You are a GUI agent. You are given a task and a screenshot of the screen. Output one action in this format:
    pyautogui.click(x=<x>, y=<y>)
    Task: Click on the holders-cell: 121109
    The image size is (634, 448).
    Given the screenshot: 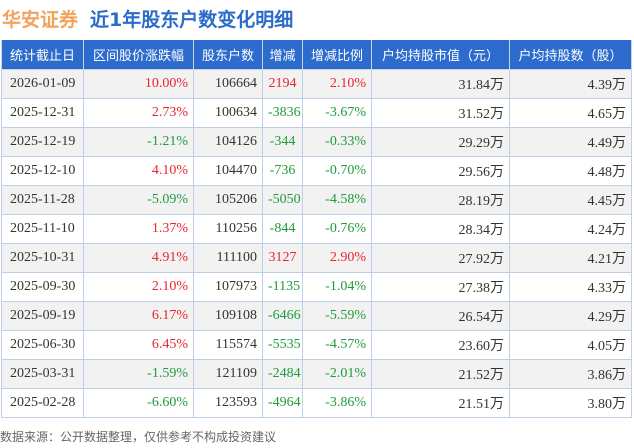 What is the action you would take?
    pyautogui.click(x=228, y=374)
    